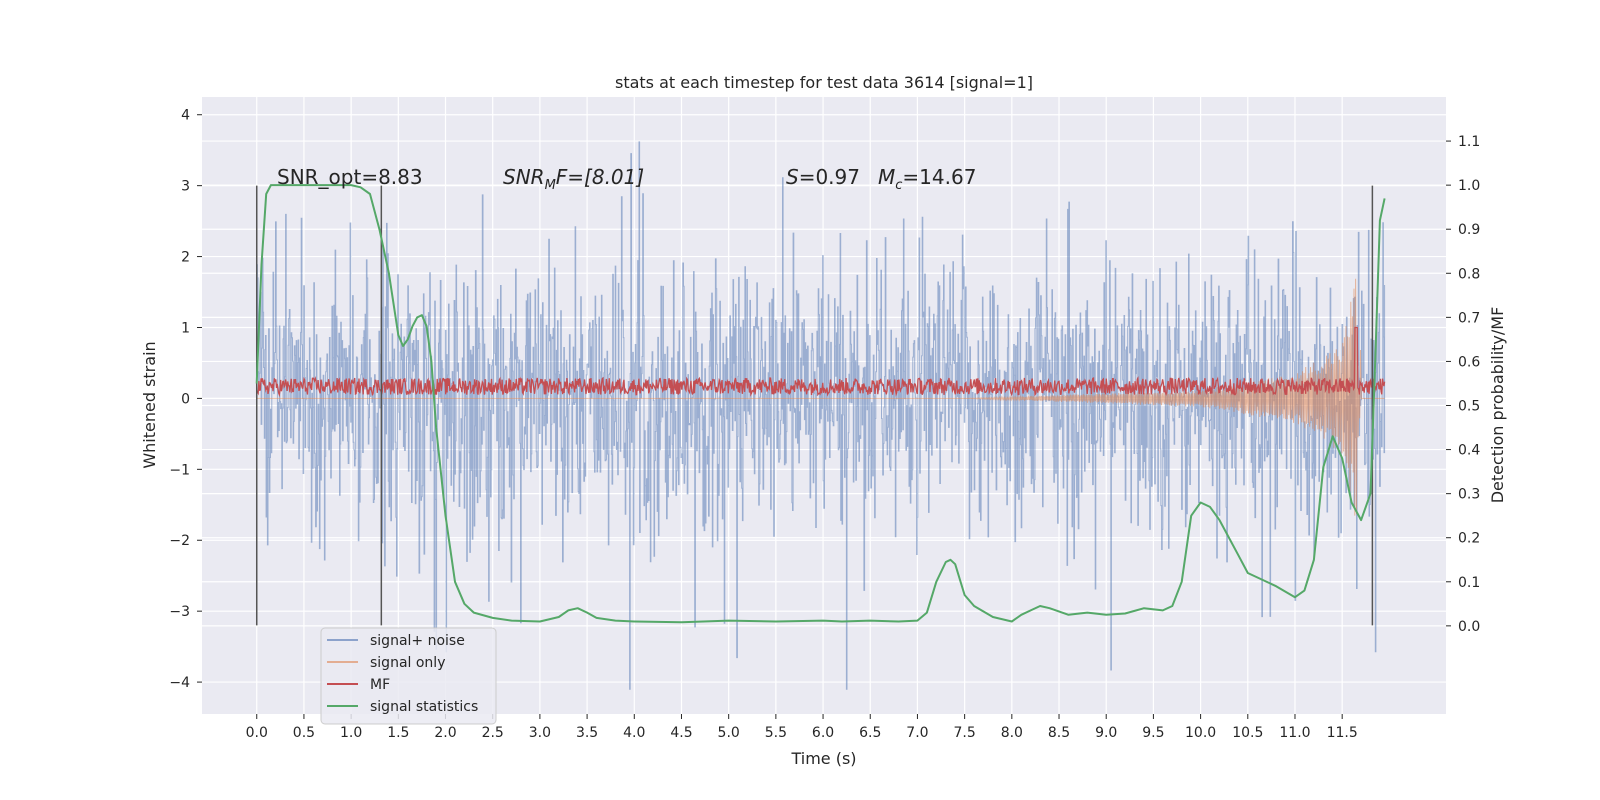 This screenshot has width=1600, height=800. Describe the element at coordinates (417, 641) in the screenshot. I see `legend-label-signal-noise: signal+ noise` at that location.